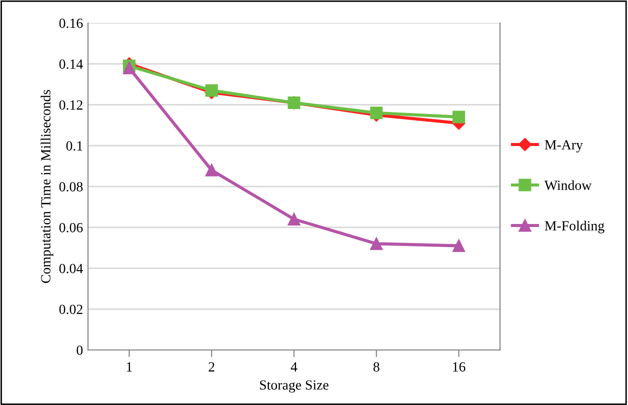 The height and width of the screenshot is (405, 628). Describe the element at coordinates (71, 227) in the screenshot. I see `y-tick-label: 0.06` at that location.